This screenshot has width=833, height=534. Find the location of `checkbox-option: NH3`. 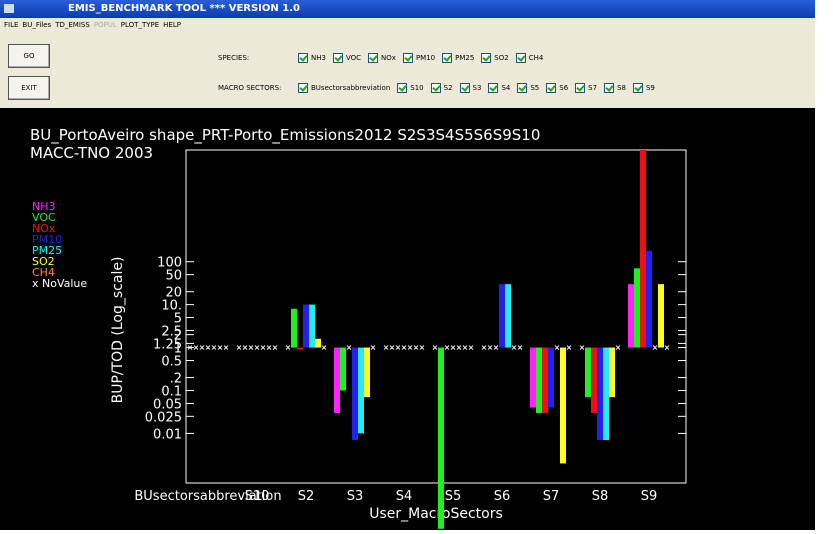

checkbox-option: NH3 is located at coordinates (312, 58).